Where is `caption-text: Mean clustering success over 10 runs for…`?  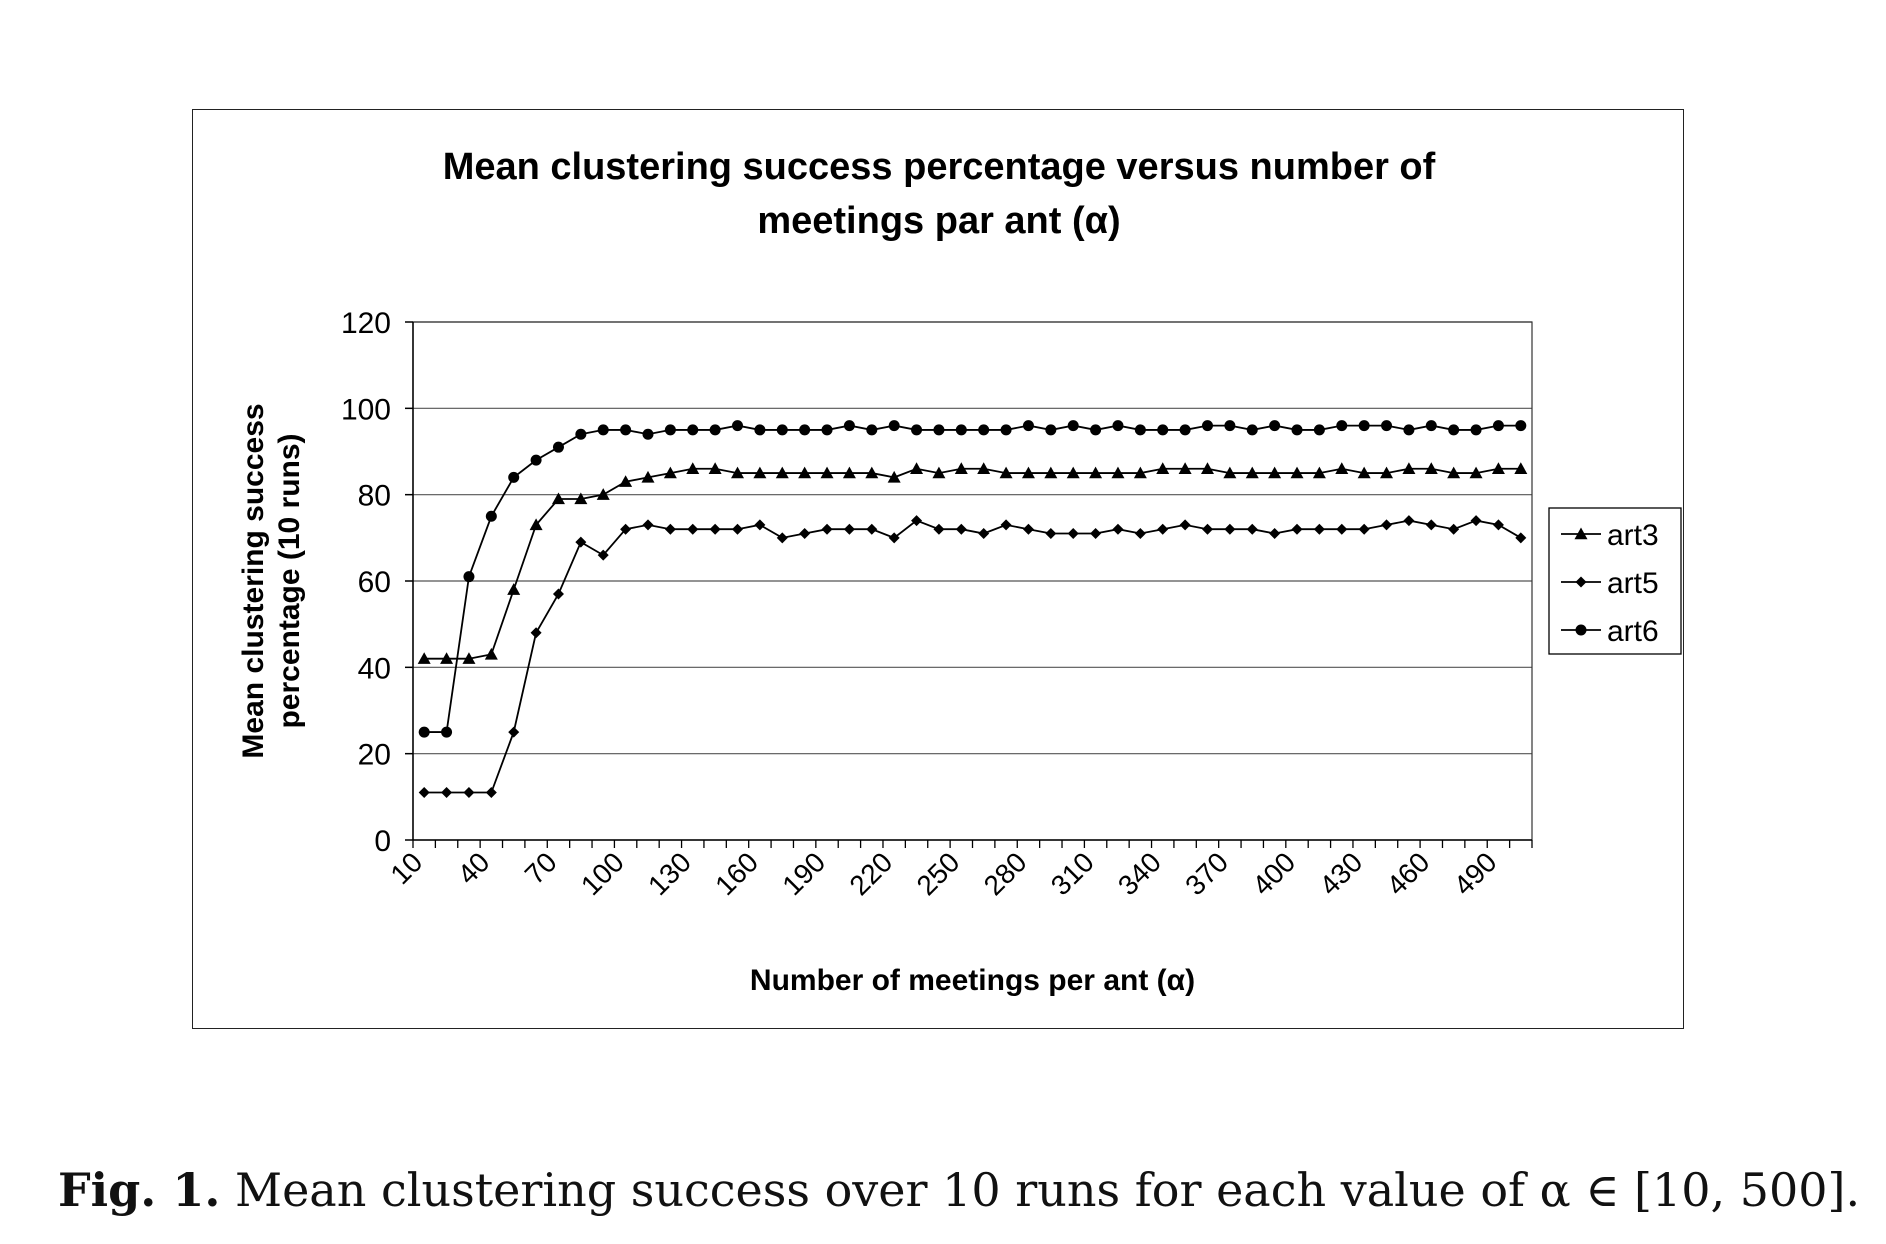 caption-text: Mean clustering success over 10 runs for… is located at coordinates (1047, 1190).